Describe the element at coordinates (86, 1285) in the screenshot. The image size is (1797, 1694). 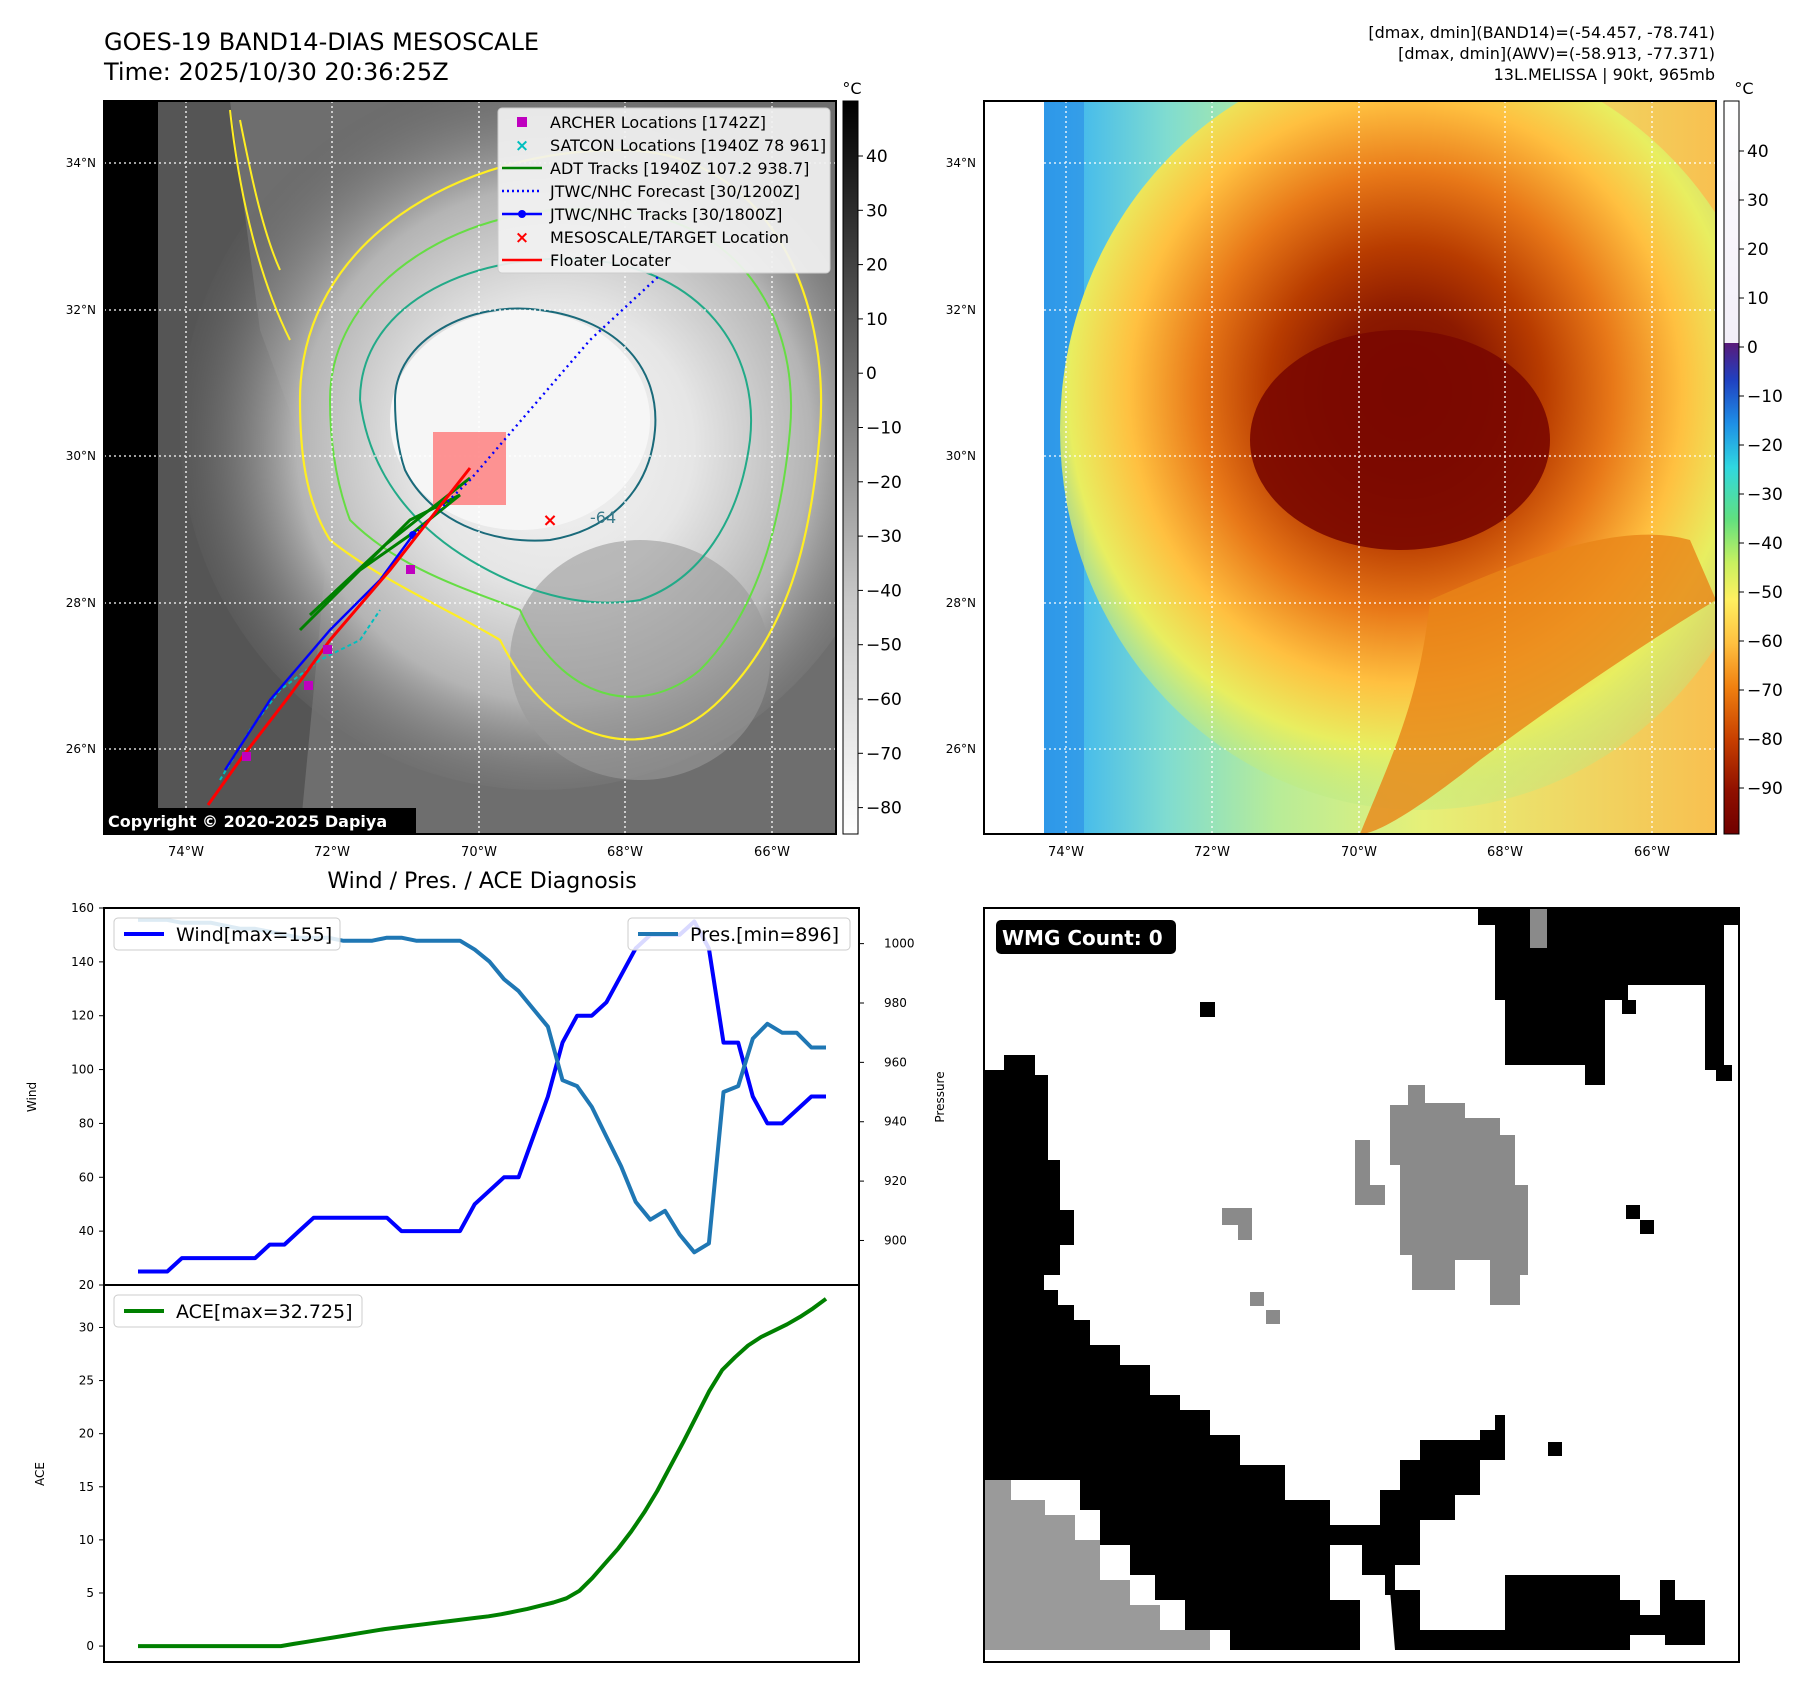
I see `wind-tick-label: 20` at that location.